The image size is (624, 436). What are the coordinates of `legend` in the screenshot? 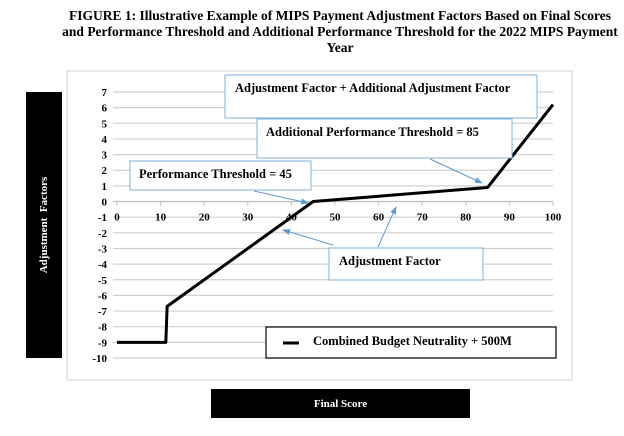 It's located at (411, 342).